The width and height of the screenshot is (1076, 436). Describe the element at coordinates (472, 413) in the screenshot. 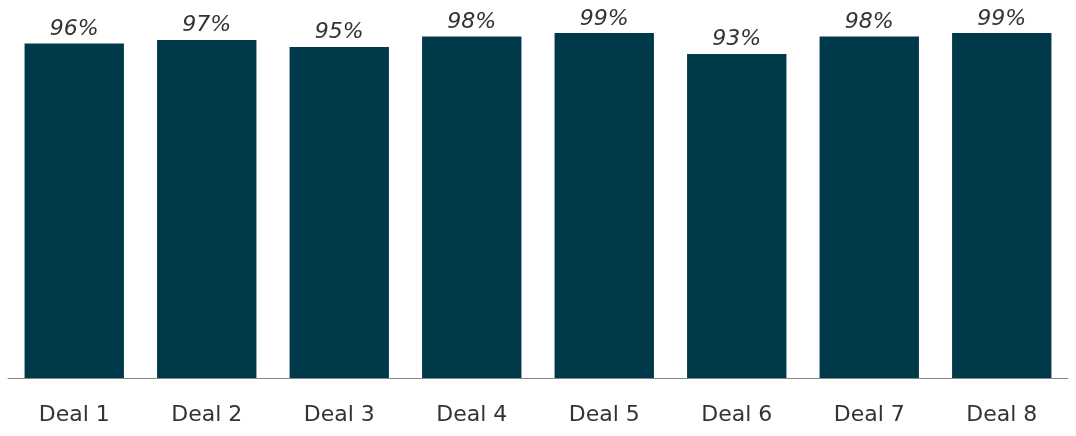

I see `x-tick-label: Deal 4` at that location.